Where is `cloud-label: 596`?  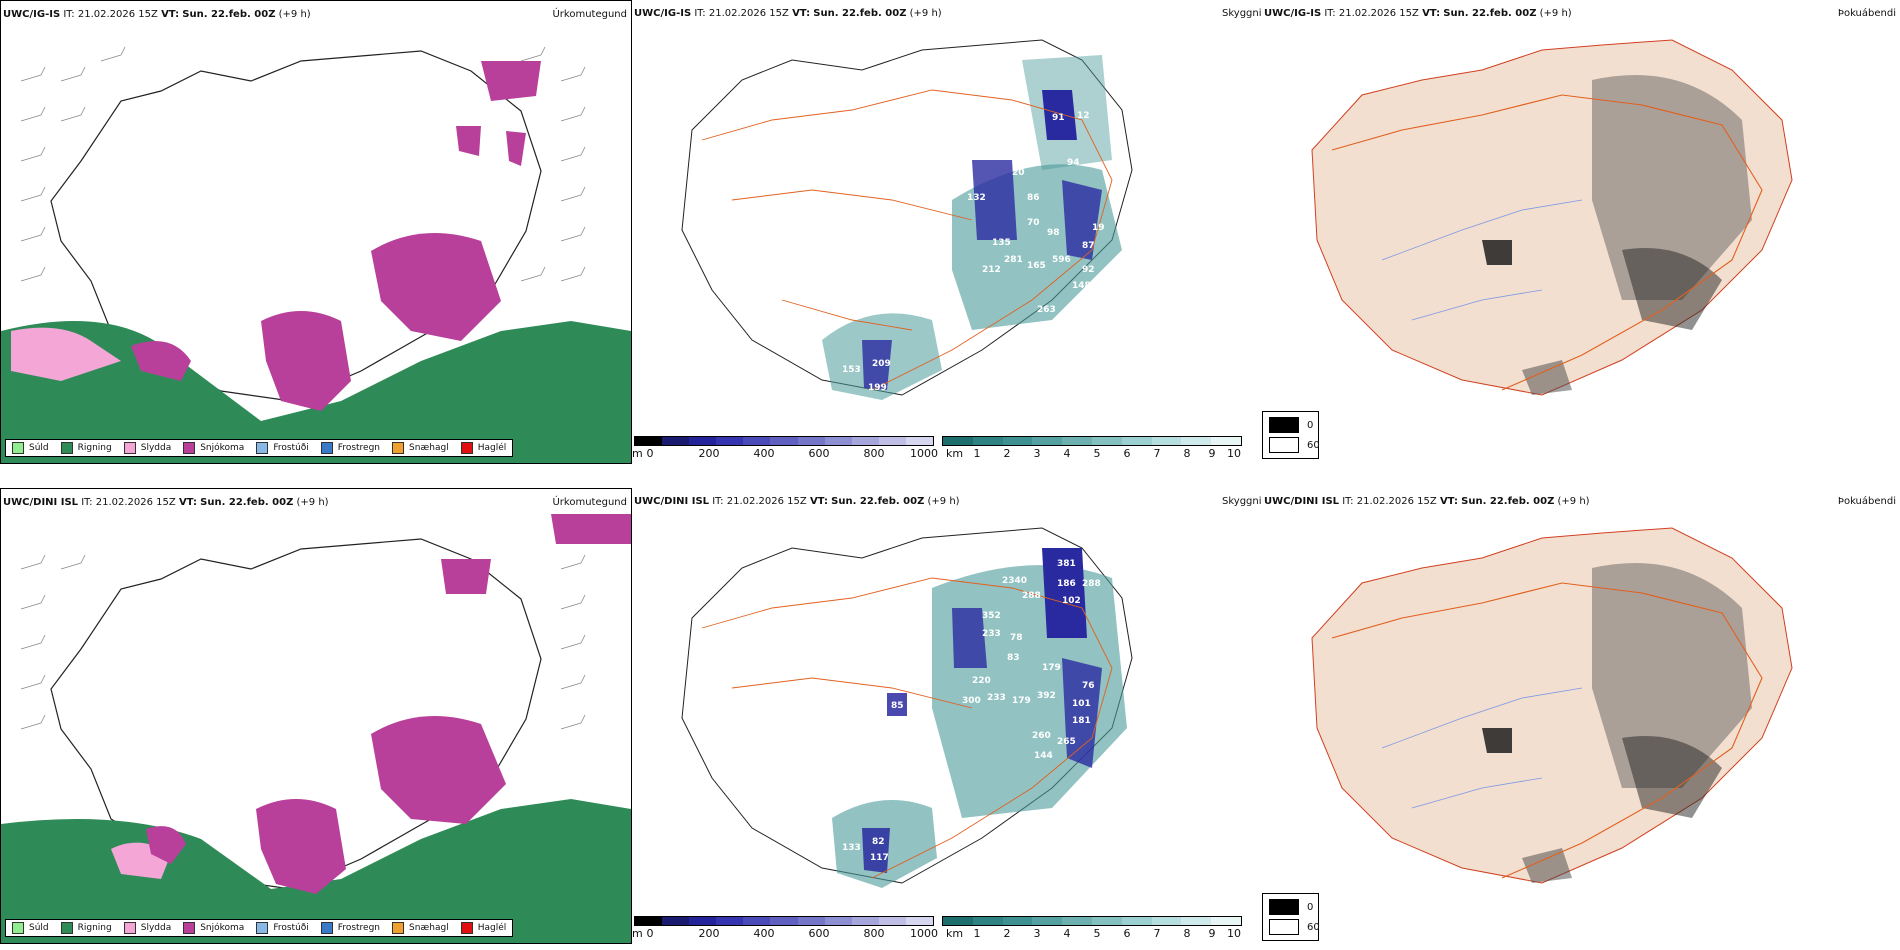 cloud-label: 596 is located at coordinates (1061, 260).